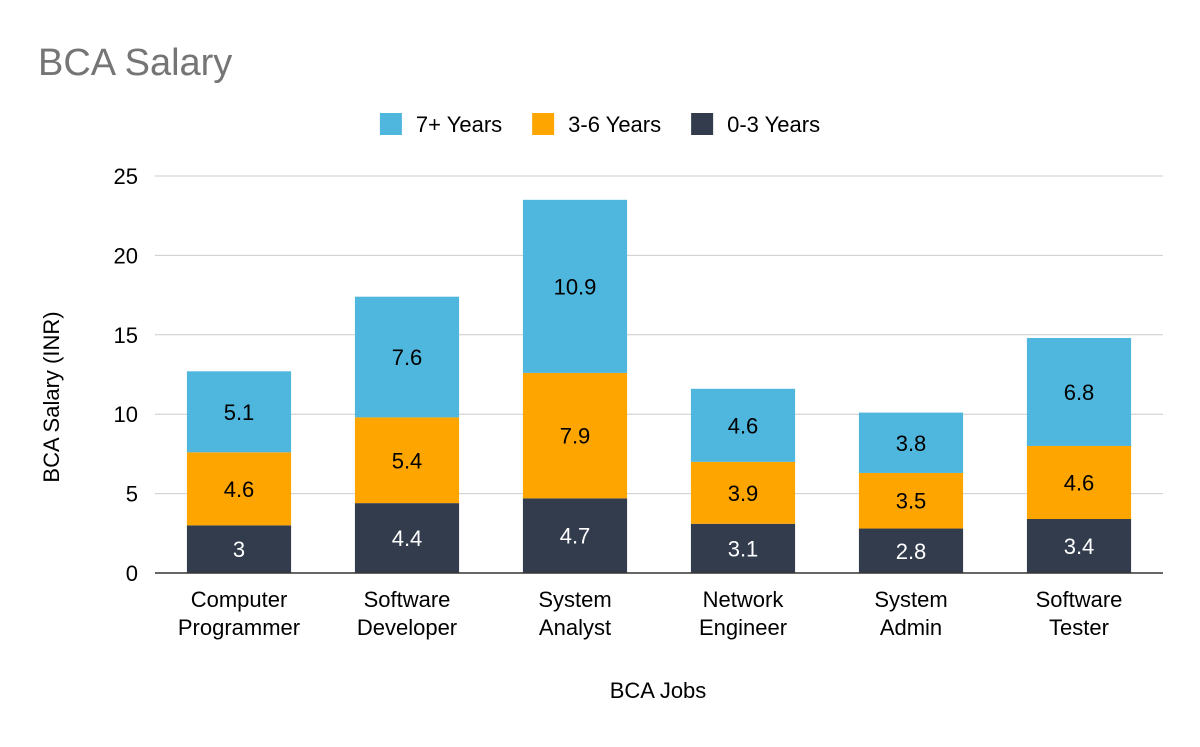  Describe the element at coordinates (239, 599) in the screenshot. I see `x-tick-label: Computer` at that location.